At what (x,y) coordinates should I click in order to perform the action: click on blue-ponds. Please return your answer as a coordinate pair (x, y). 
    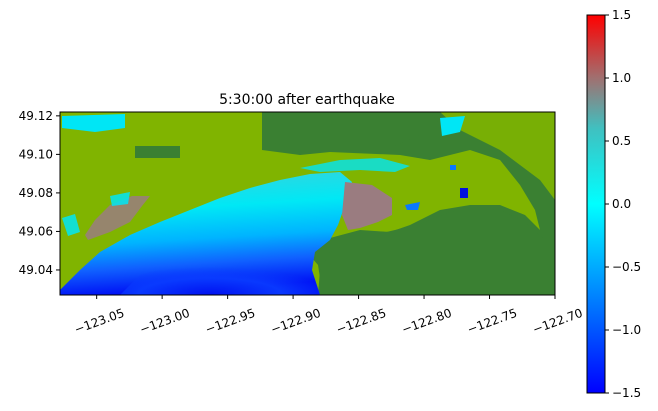
    Looking at the image, I should click on (430, 187).